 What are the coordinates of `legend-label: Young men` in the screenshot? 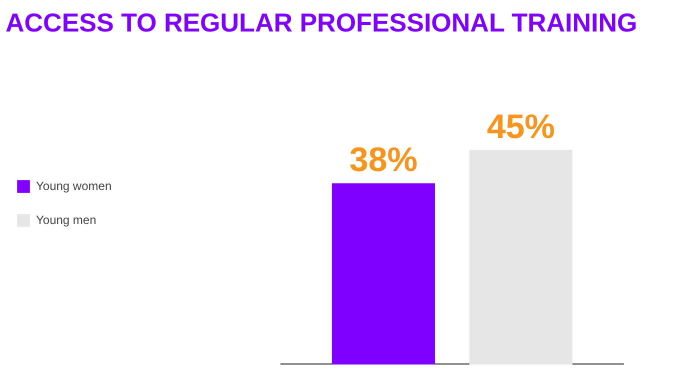 It's located at (66, 220).